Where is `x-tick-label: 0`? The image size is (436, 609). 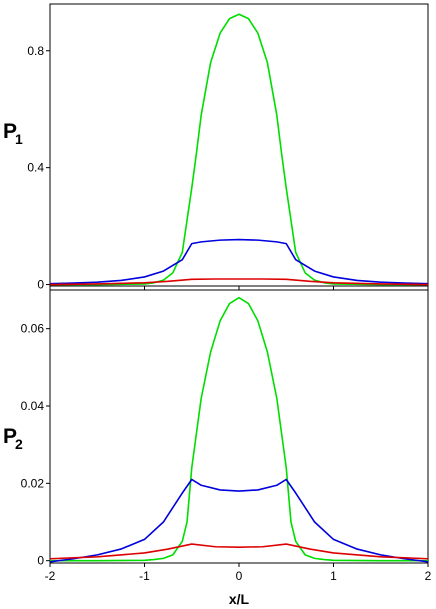
x-tick-label: 0 is located at coordinates (239, 576).